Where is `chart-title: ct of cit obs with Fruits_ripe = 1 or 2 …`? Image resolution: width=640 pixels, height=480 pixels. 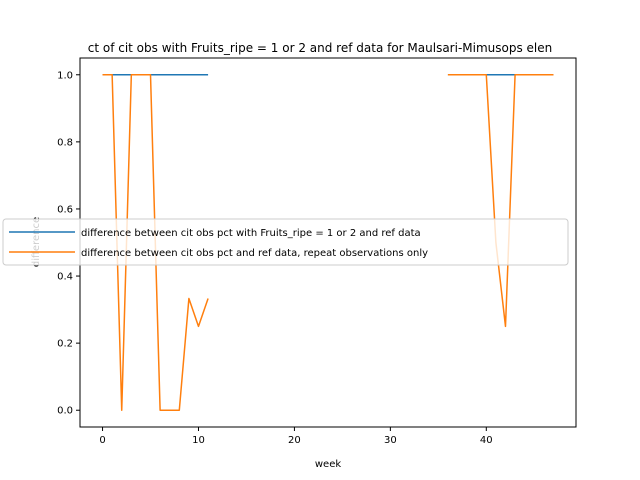
chart-title: ct of cit obs with Fruits_ripe = 1 or 2 … is located at coordinates (320, 48).